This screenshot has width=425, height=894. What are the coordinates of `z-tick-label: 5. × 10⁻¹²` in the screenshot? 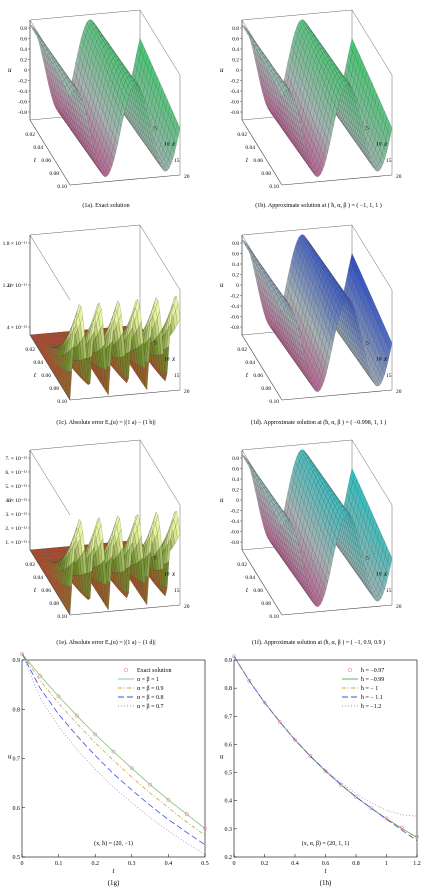 It's located at (16, 487).